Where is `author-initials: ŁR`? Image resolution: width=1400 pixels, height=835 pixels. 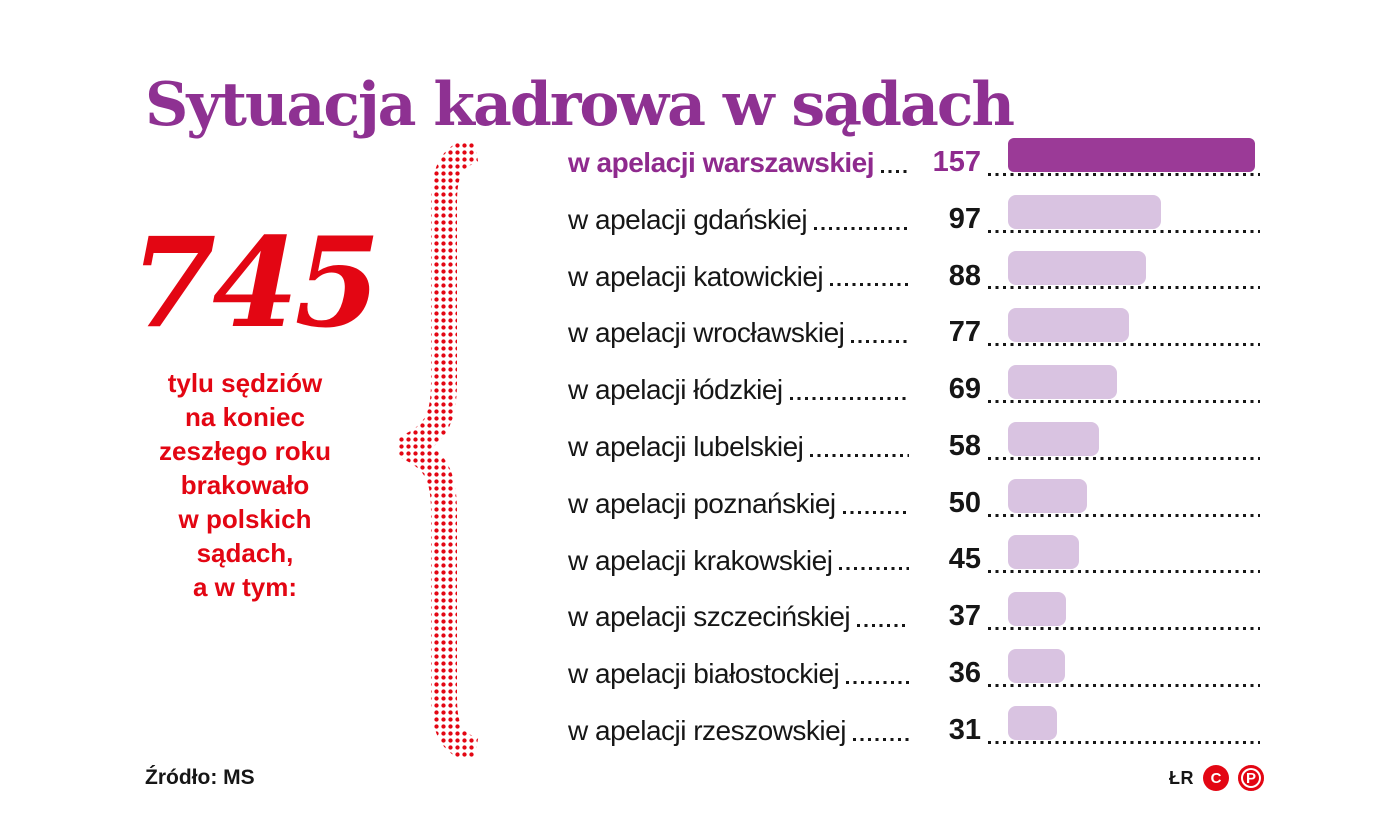
author-initials: ŁR is located at coordinates (1181, 777).